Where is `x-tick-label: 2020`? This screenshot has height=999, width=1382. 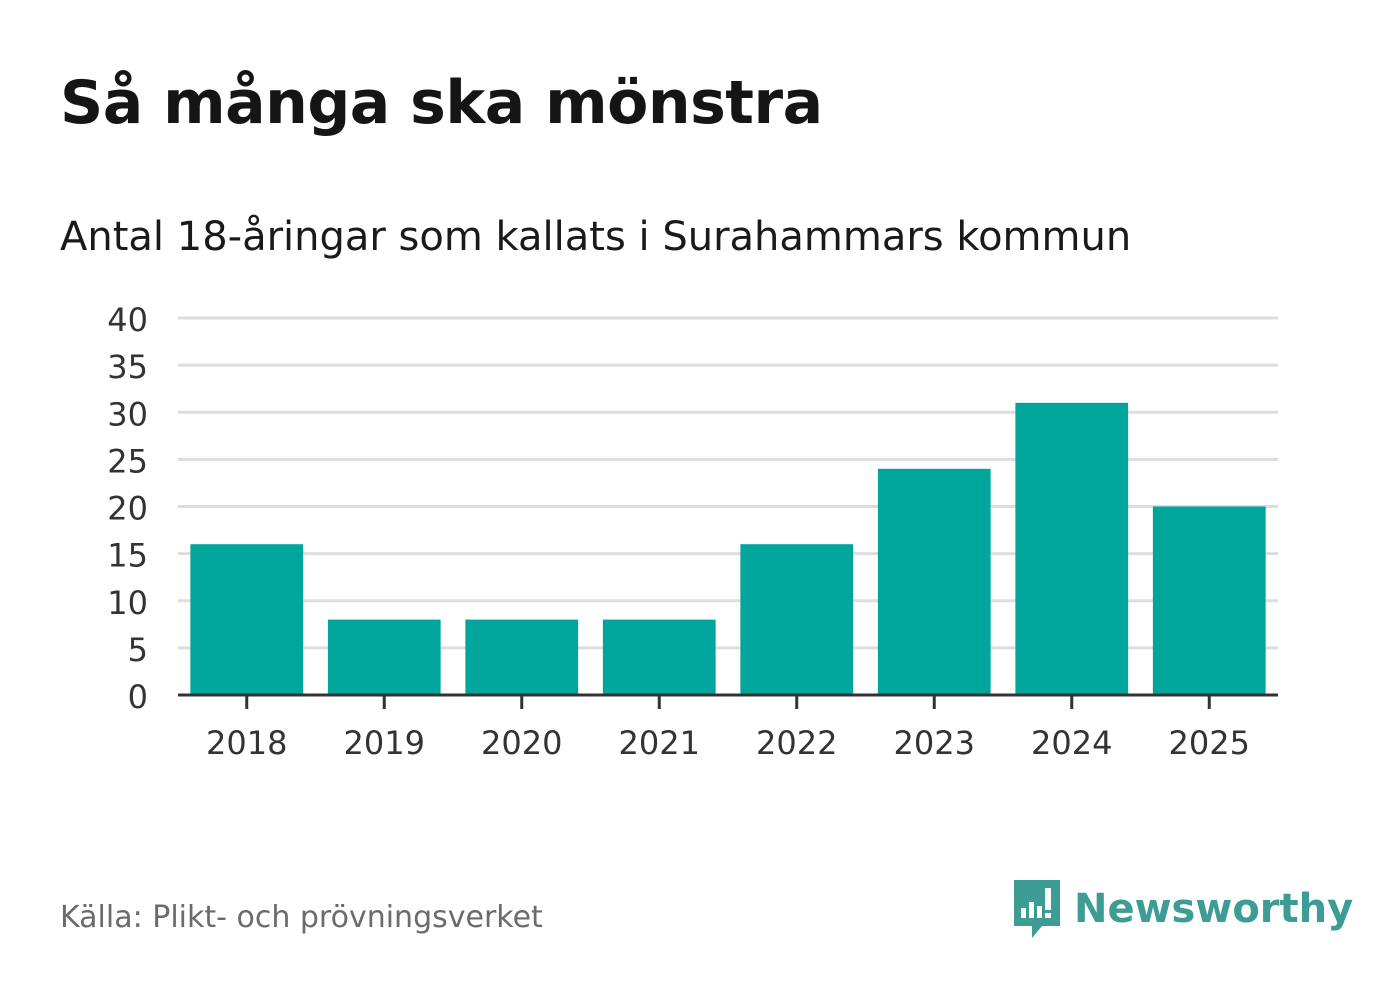 x-tick-label: 2020 is located at coordinates (521, 743).